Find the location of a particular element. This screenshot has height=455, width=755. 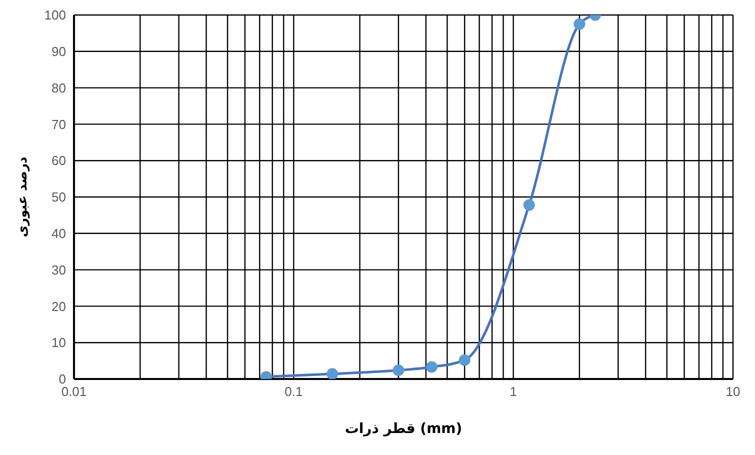

y-tick-label: 100 is located at coordinates (55, 15).